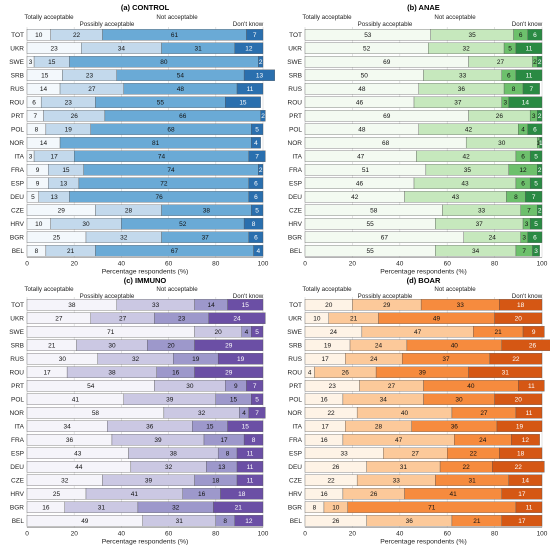  What do you see at coordinates (17, 130) in the screenshot?
I see `category-label: POL` at bounding box center [17, 130].